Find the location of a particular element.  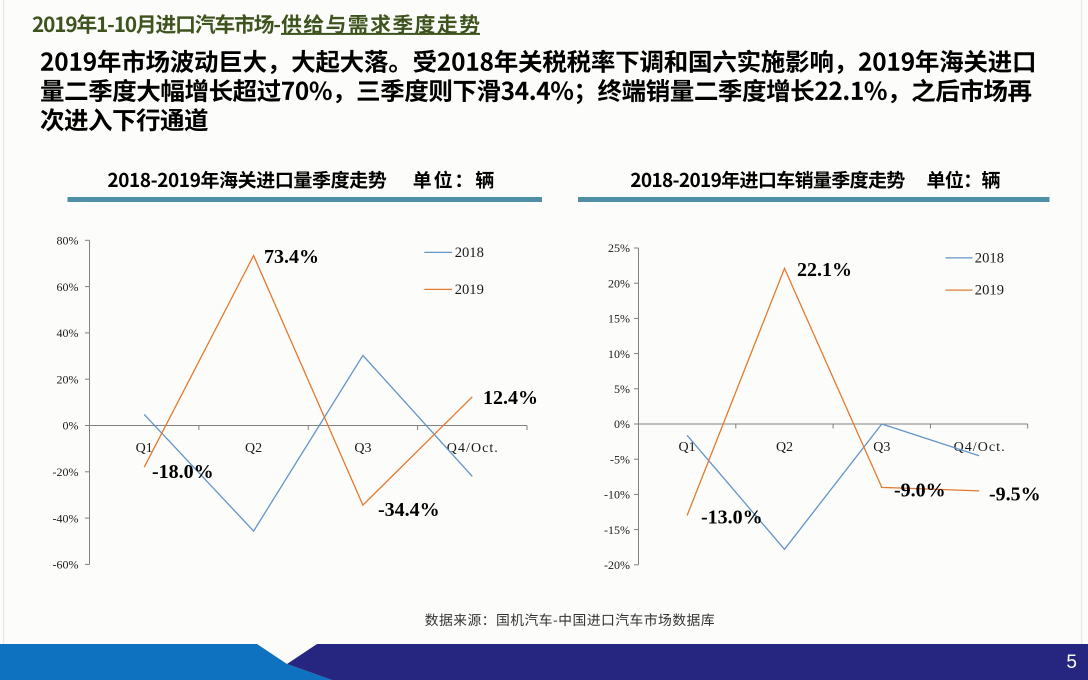

svg-text: 40% is located at coordinates (68, 333).